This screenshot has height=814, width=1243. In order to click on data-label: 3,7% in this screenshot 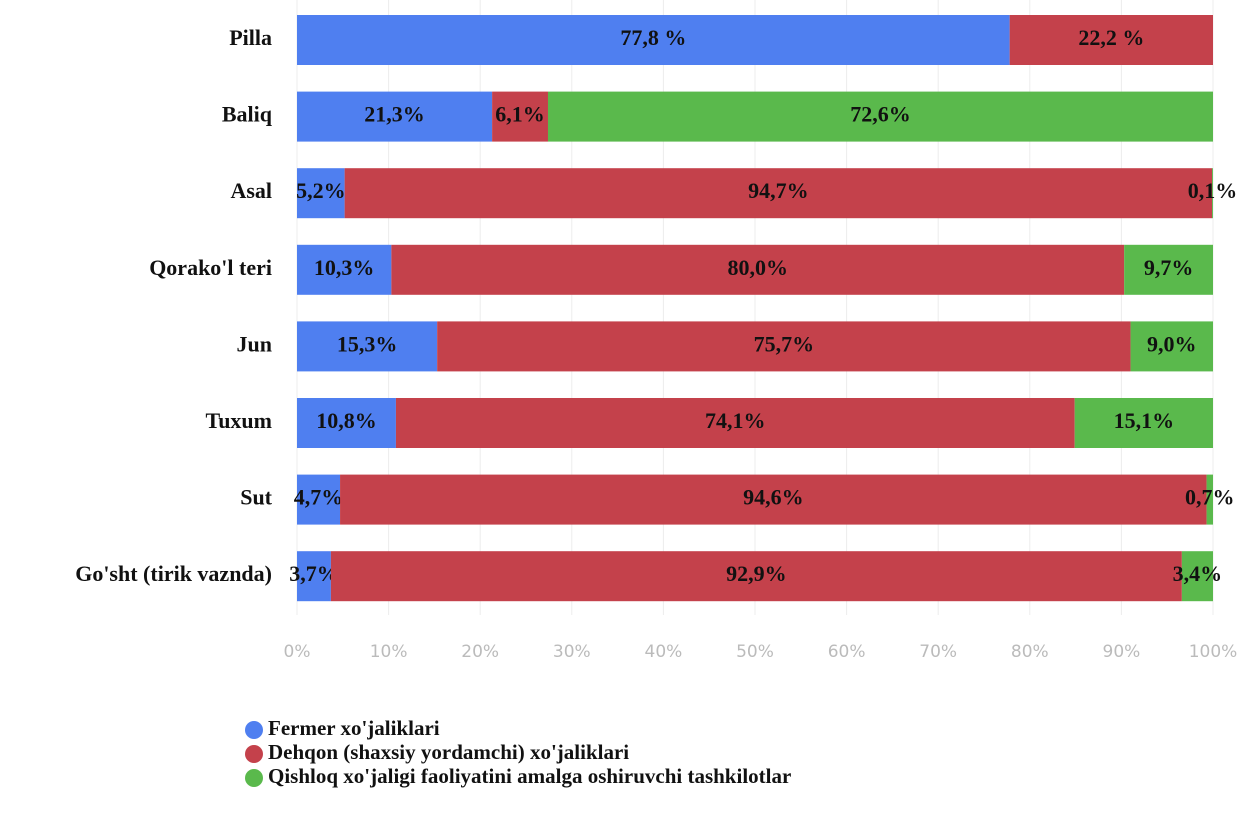, I will do `click(314, 573)`.